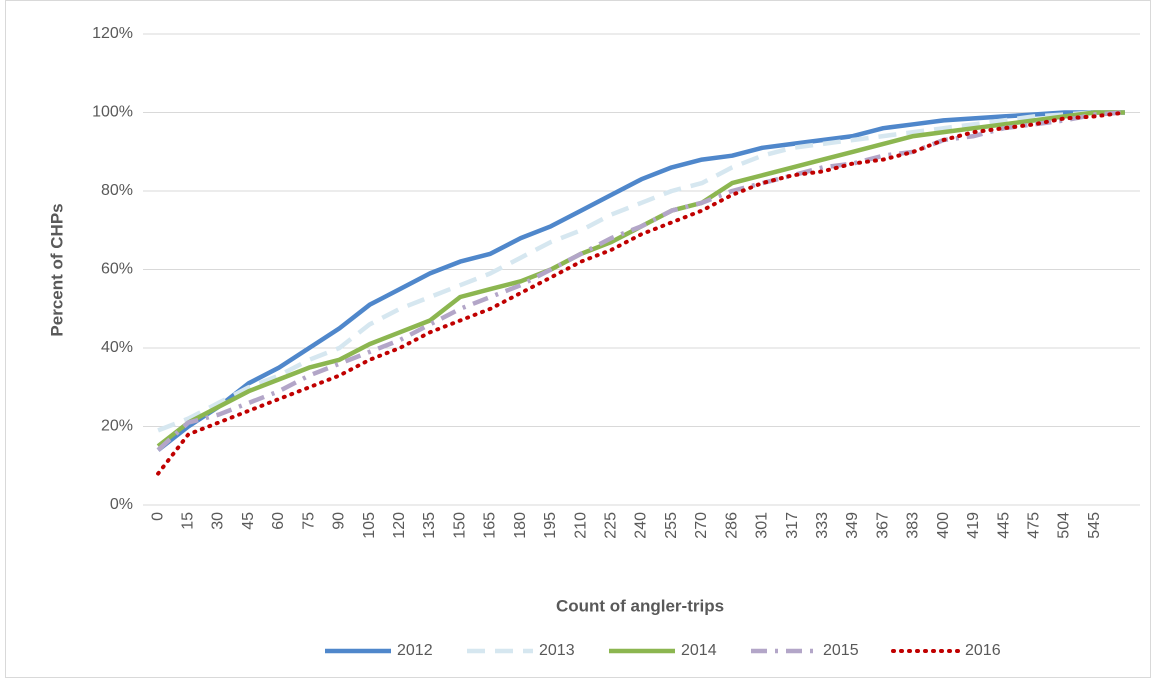 This screenshot has width=1157, height=683. I want to click on x-tick-label: 270, so click(701, 525).